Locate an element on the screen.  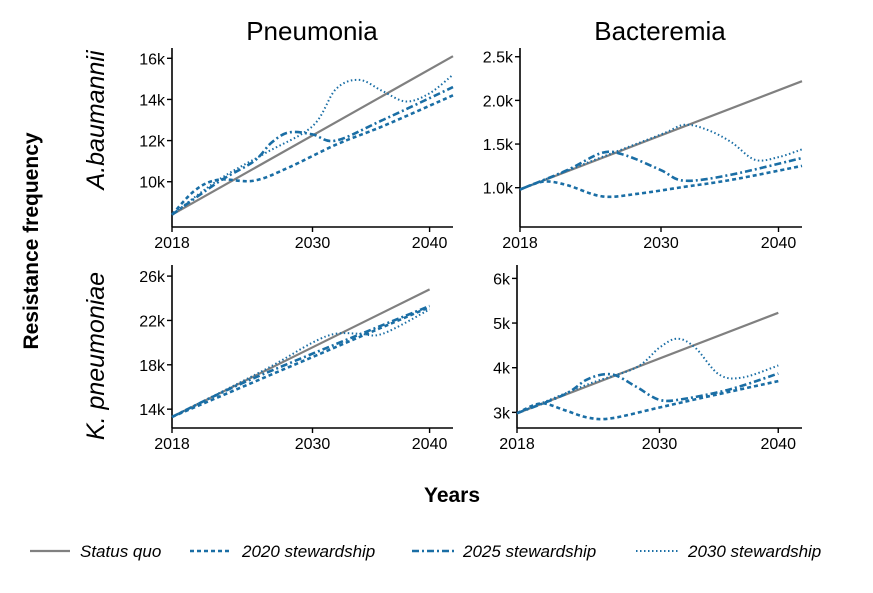
y-tick-label: 12k is located at coordinates (152, 142).